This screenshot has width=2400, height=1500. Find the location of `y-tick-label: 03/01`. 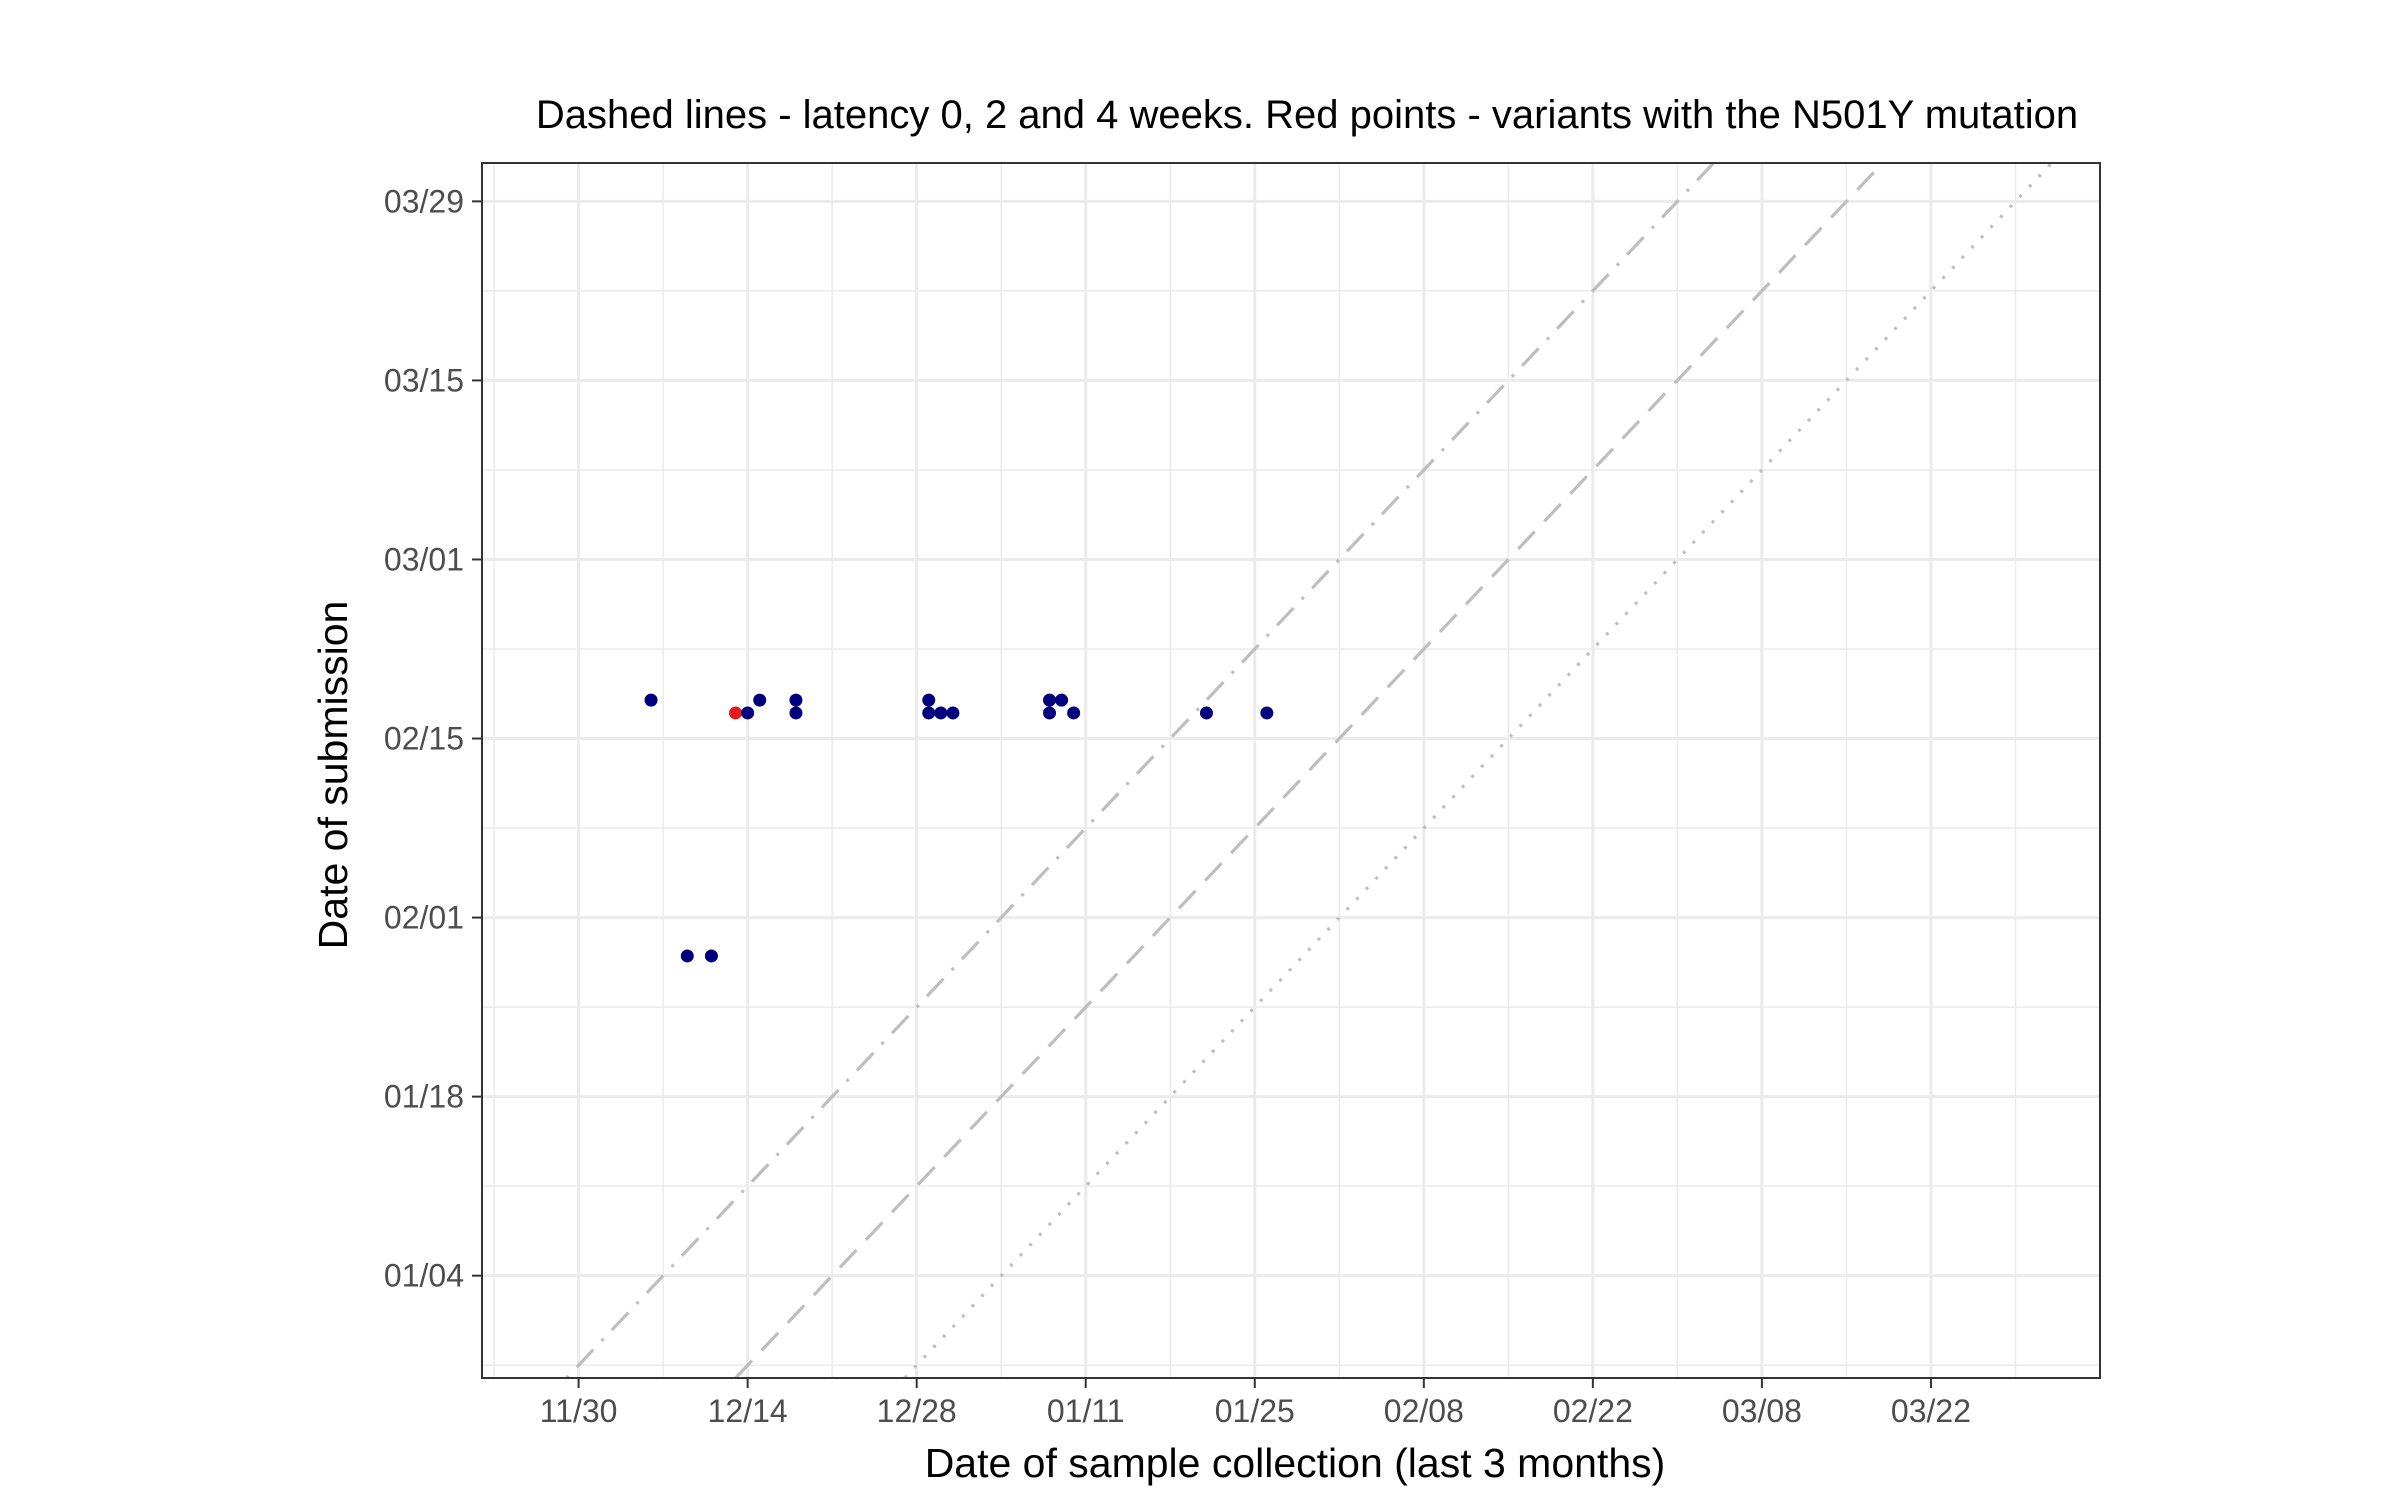

y-tick-label: 03/01 is located at coordinates (424, 559).